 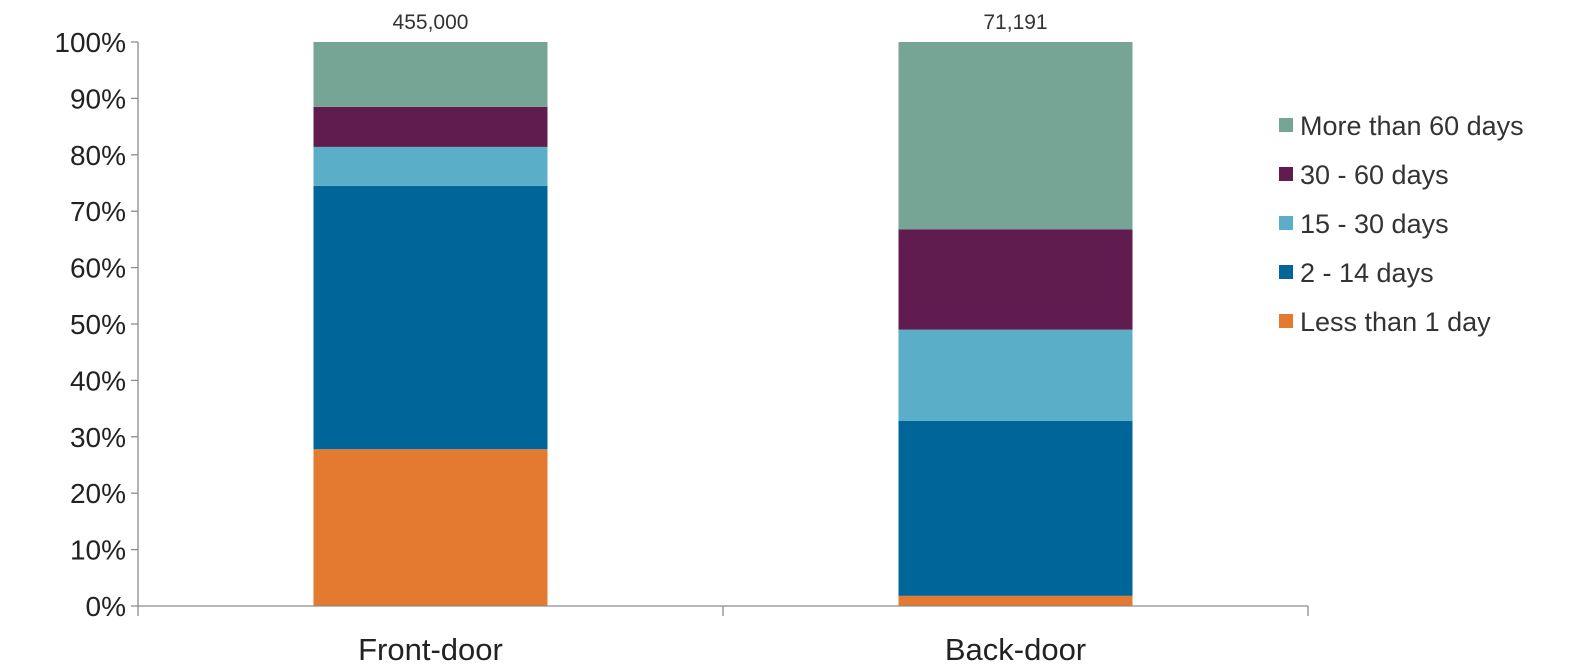 I want to click on y-tick-label: 100%, so click(x=90, y=42).